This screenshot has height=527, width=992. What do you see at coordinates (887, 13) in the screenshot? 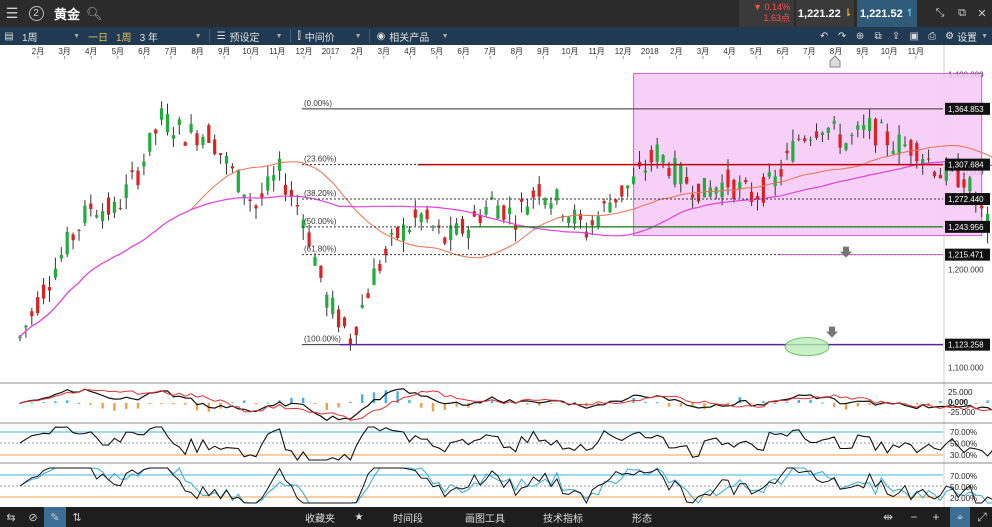
I see `buy-price-button: 1,221.52 ↿` at bounding box center [887, 13].